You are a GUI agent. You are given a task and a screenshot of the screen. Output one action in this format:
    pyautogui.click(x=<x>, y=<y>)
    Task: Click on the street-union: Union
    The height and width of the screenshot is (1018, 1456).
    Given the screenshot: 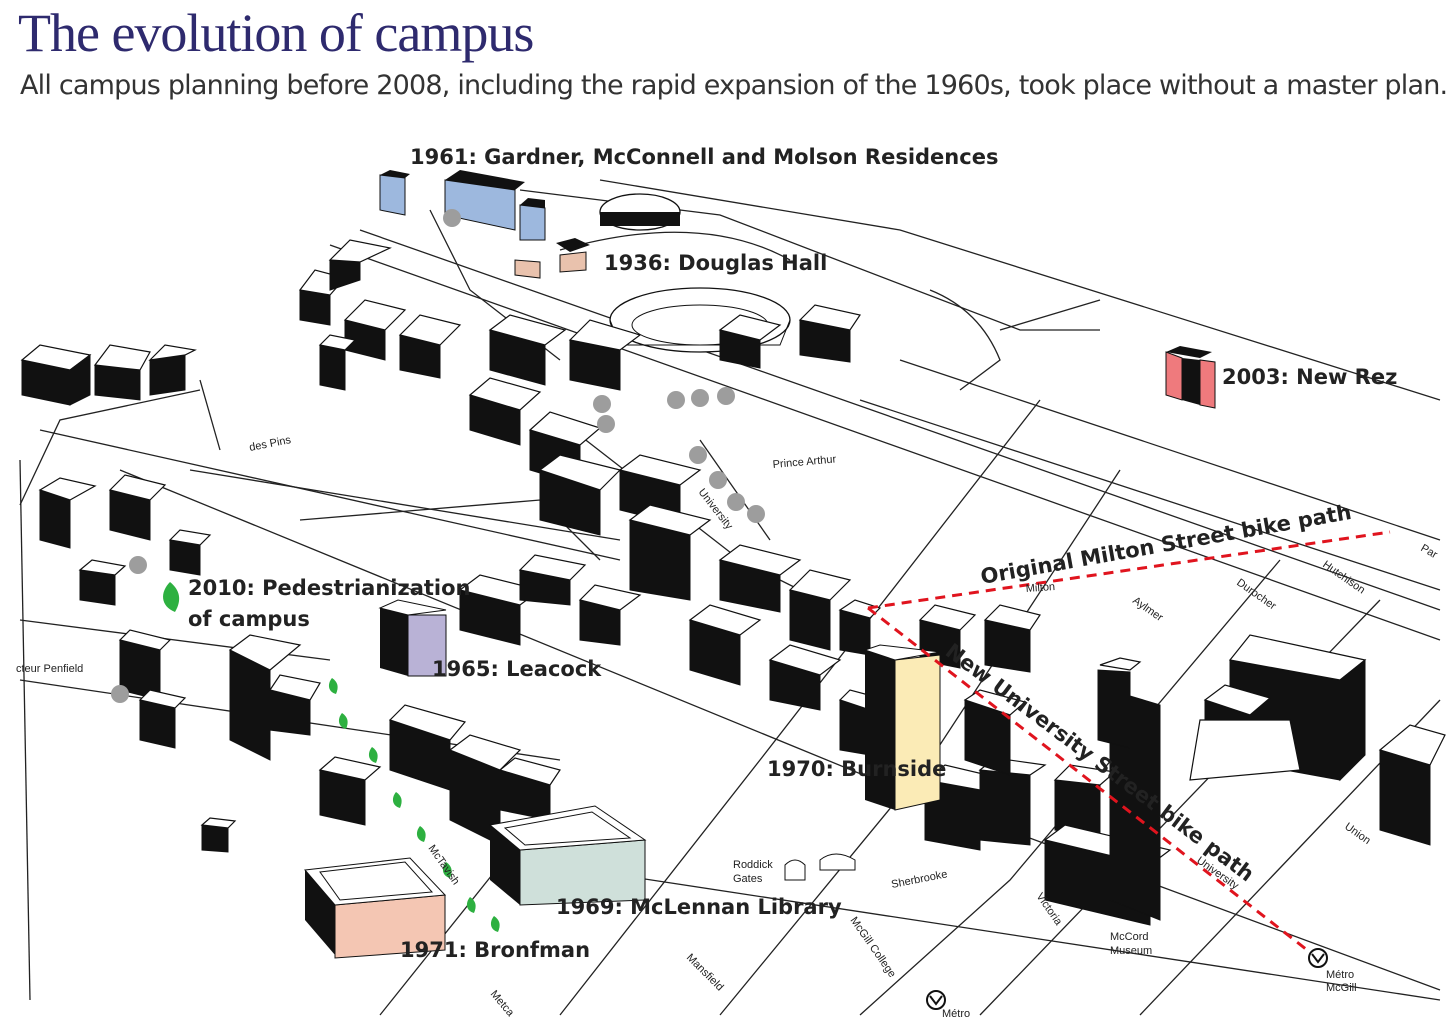 What is the action you would take?
    pyautogui.click(x=1357, y=834)
    